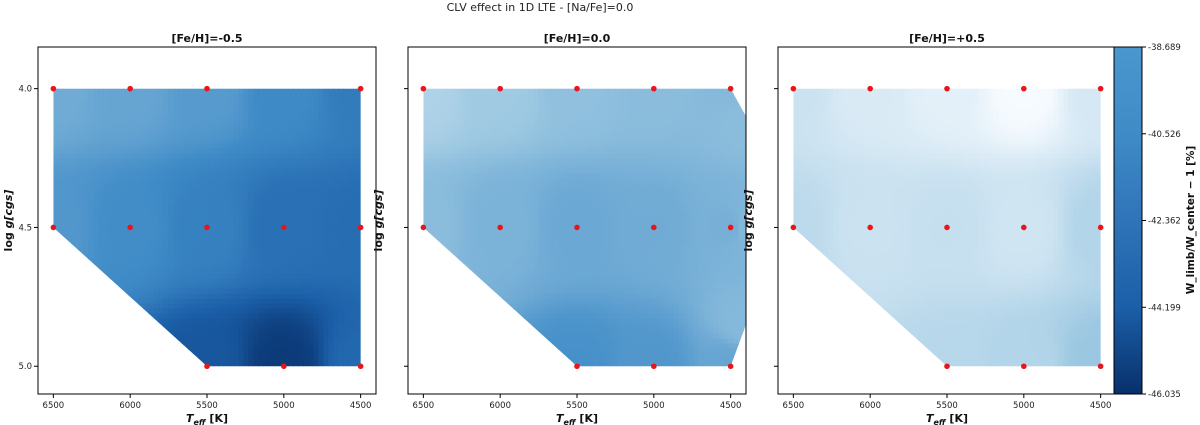 The height and width of the screenshot is (425, 1200). I want to click on panel-title: [Fe/H]=+0.5, so click(947, 38).